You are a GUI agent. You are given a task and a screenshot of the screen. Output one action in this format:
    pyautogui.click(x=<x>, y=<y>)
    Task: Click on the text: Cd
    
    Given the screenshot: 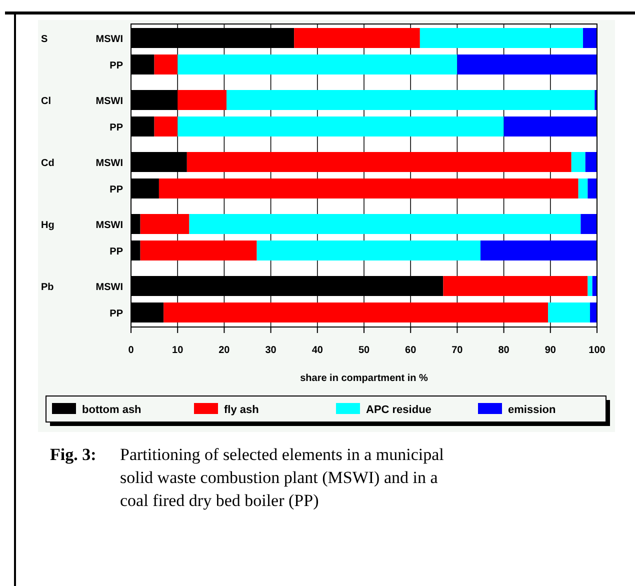 What is the action you would take?
    pyautogui.click(x=47, y=163)
    